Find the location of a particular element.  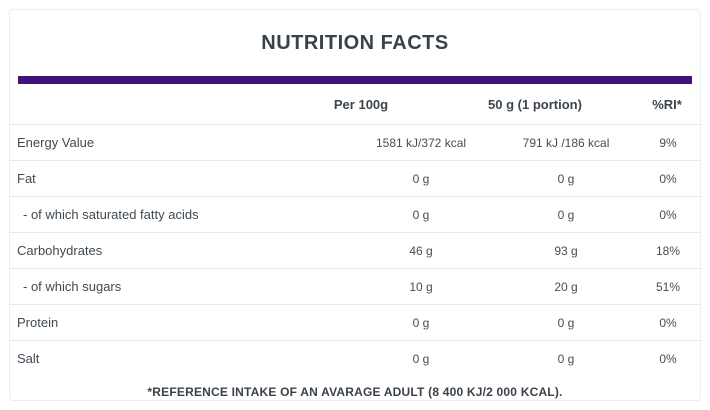

row-label: Energy Value is located at coordinates (56, 142).